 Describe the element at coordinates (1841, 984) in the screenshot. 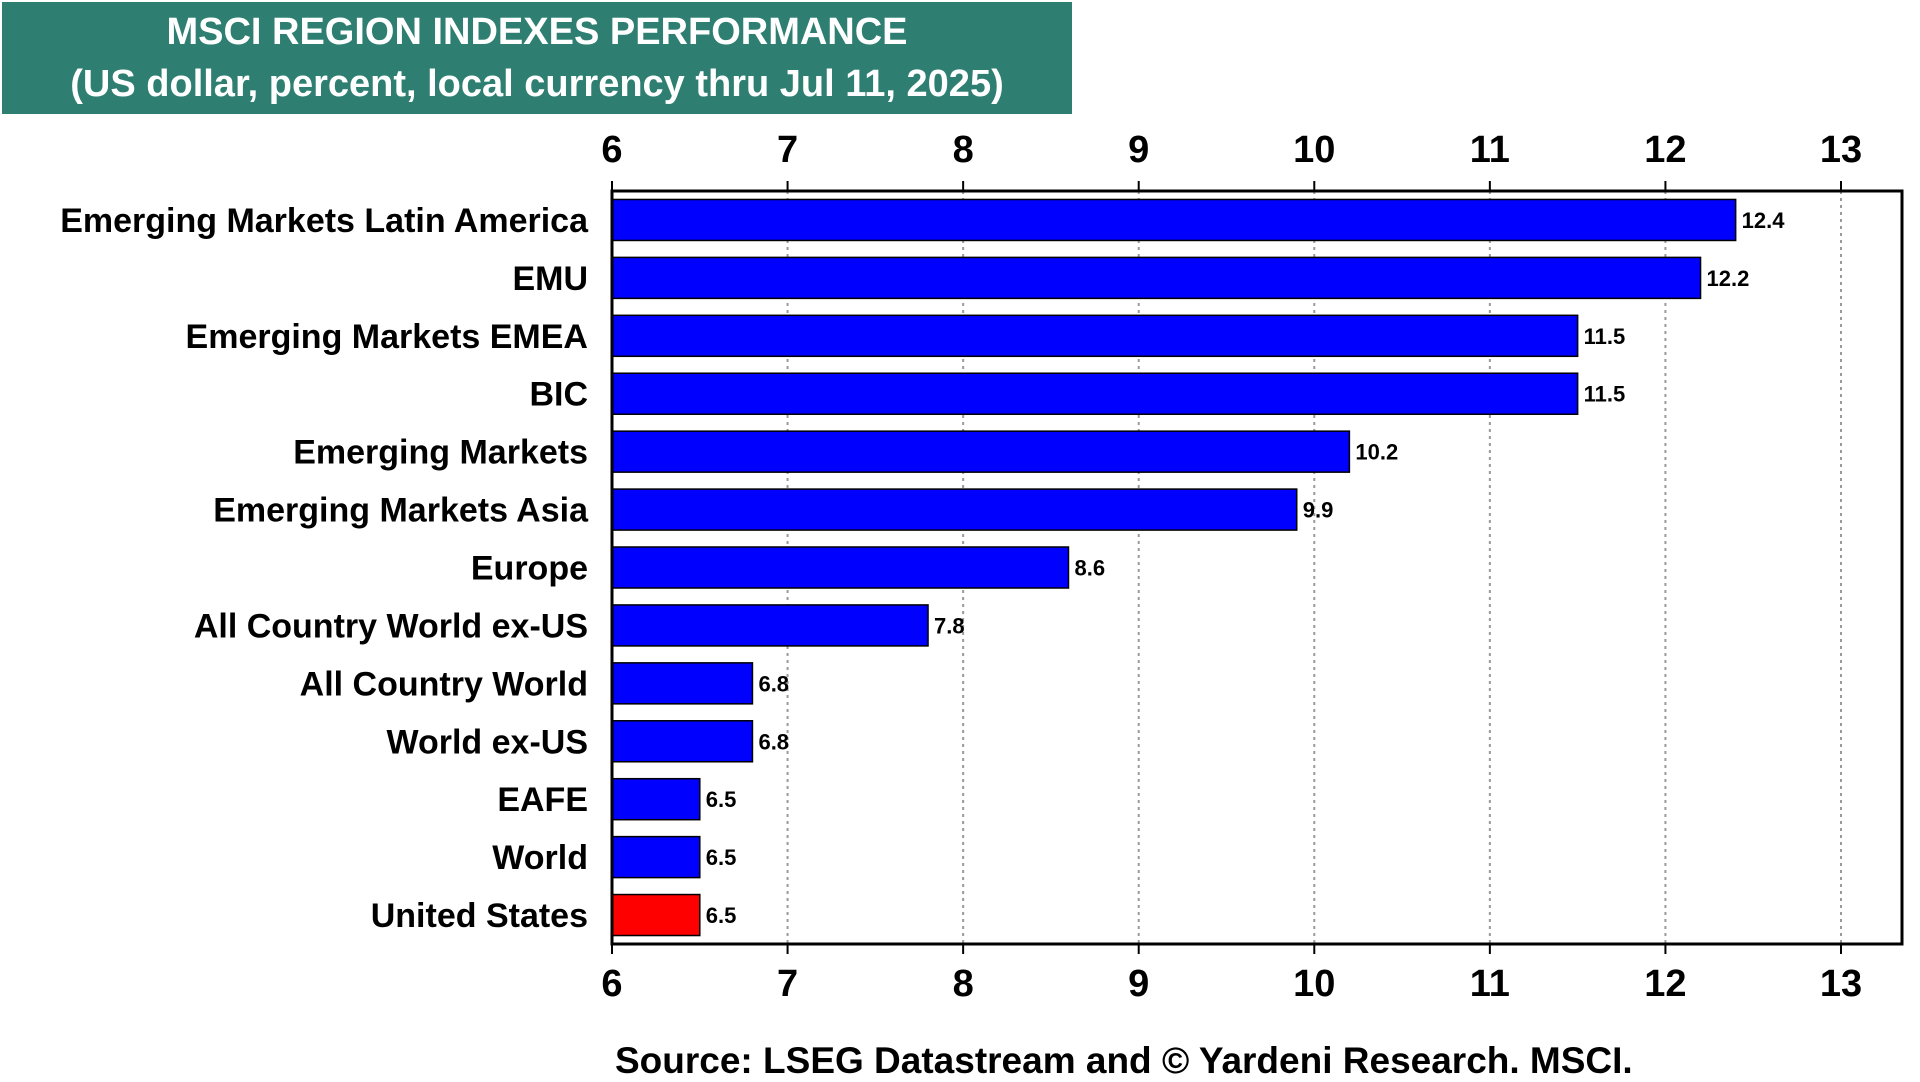

I see `tick-label-bottom: 13` at that location.